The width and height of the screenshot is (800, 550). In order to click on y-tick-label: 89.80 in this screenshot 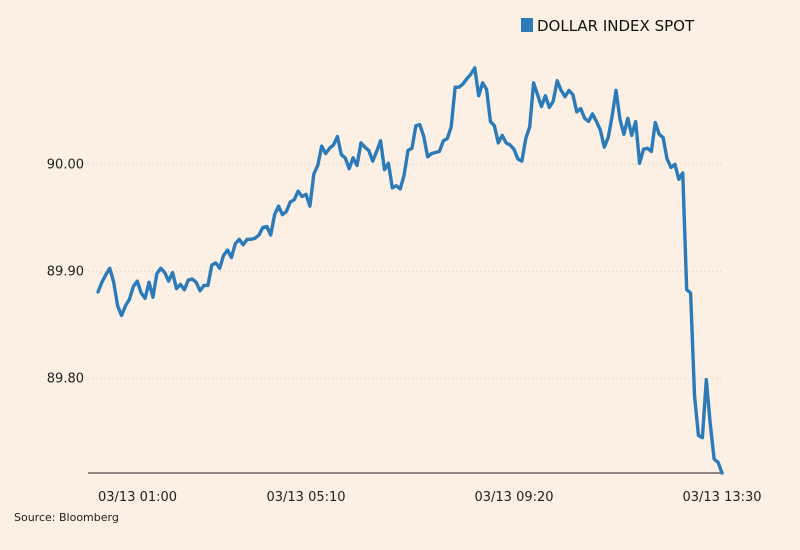, I will do `click(65, 379)`.